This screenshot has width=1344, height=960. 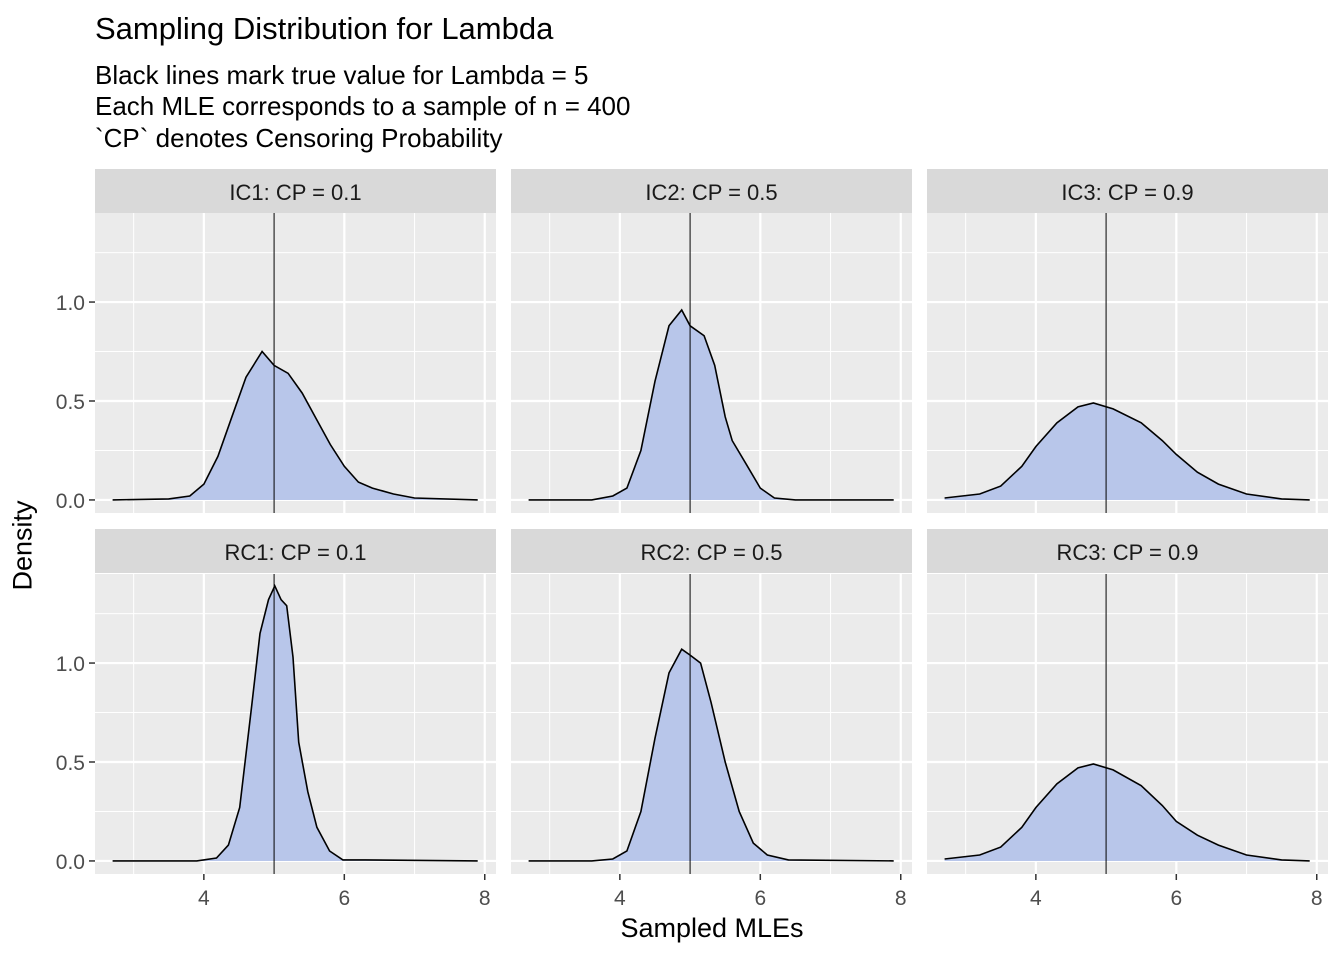 What do you see at coordinates (299, 138) in the screenshot?
I see `subtitle-line-3: `CP` denotes Censoring Probability` at bounding box center [299, 138].